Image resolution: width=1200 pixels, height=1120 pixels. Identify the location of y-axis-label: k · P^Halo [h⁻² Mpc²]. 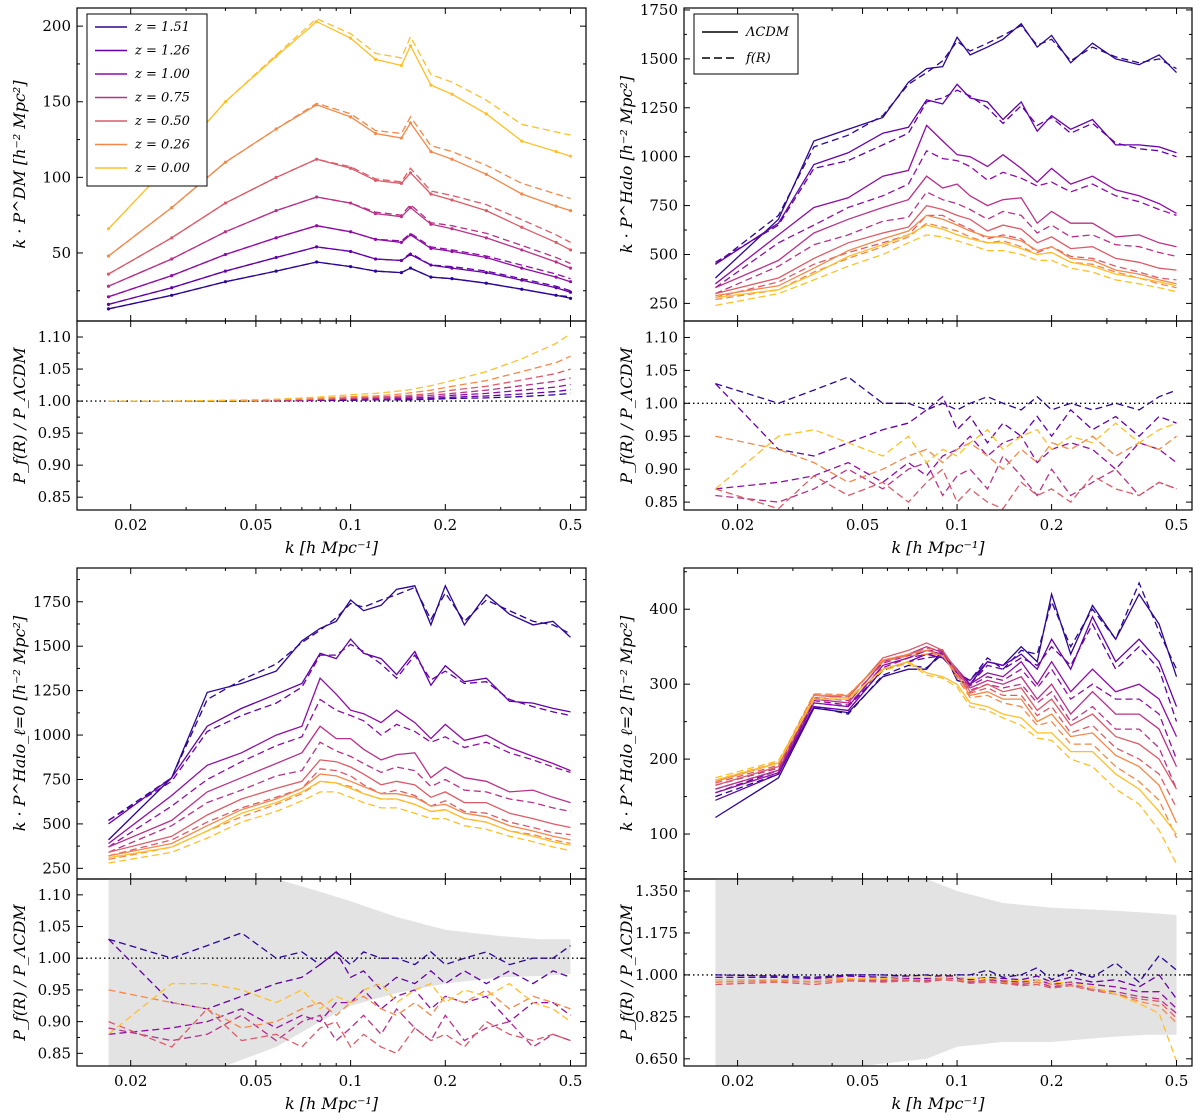
(626, 164).